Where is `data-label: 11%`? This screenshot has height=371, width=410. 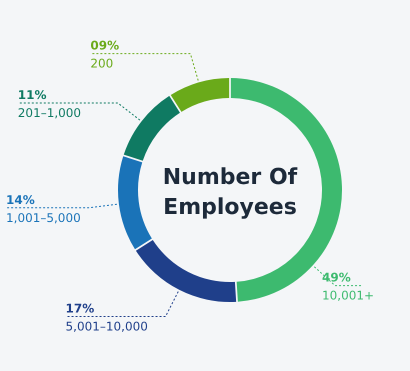 data-label: 11% is located at coordinates (32, 95).